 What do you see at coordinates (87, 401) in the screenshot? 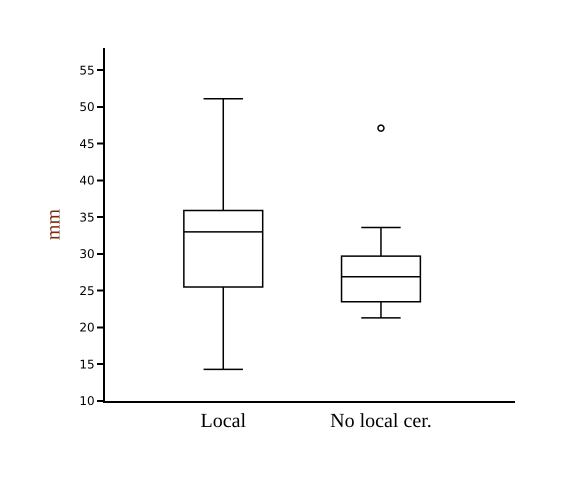
I see `y-tick-label: 10` at bounding box center [87, 401].